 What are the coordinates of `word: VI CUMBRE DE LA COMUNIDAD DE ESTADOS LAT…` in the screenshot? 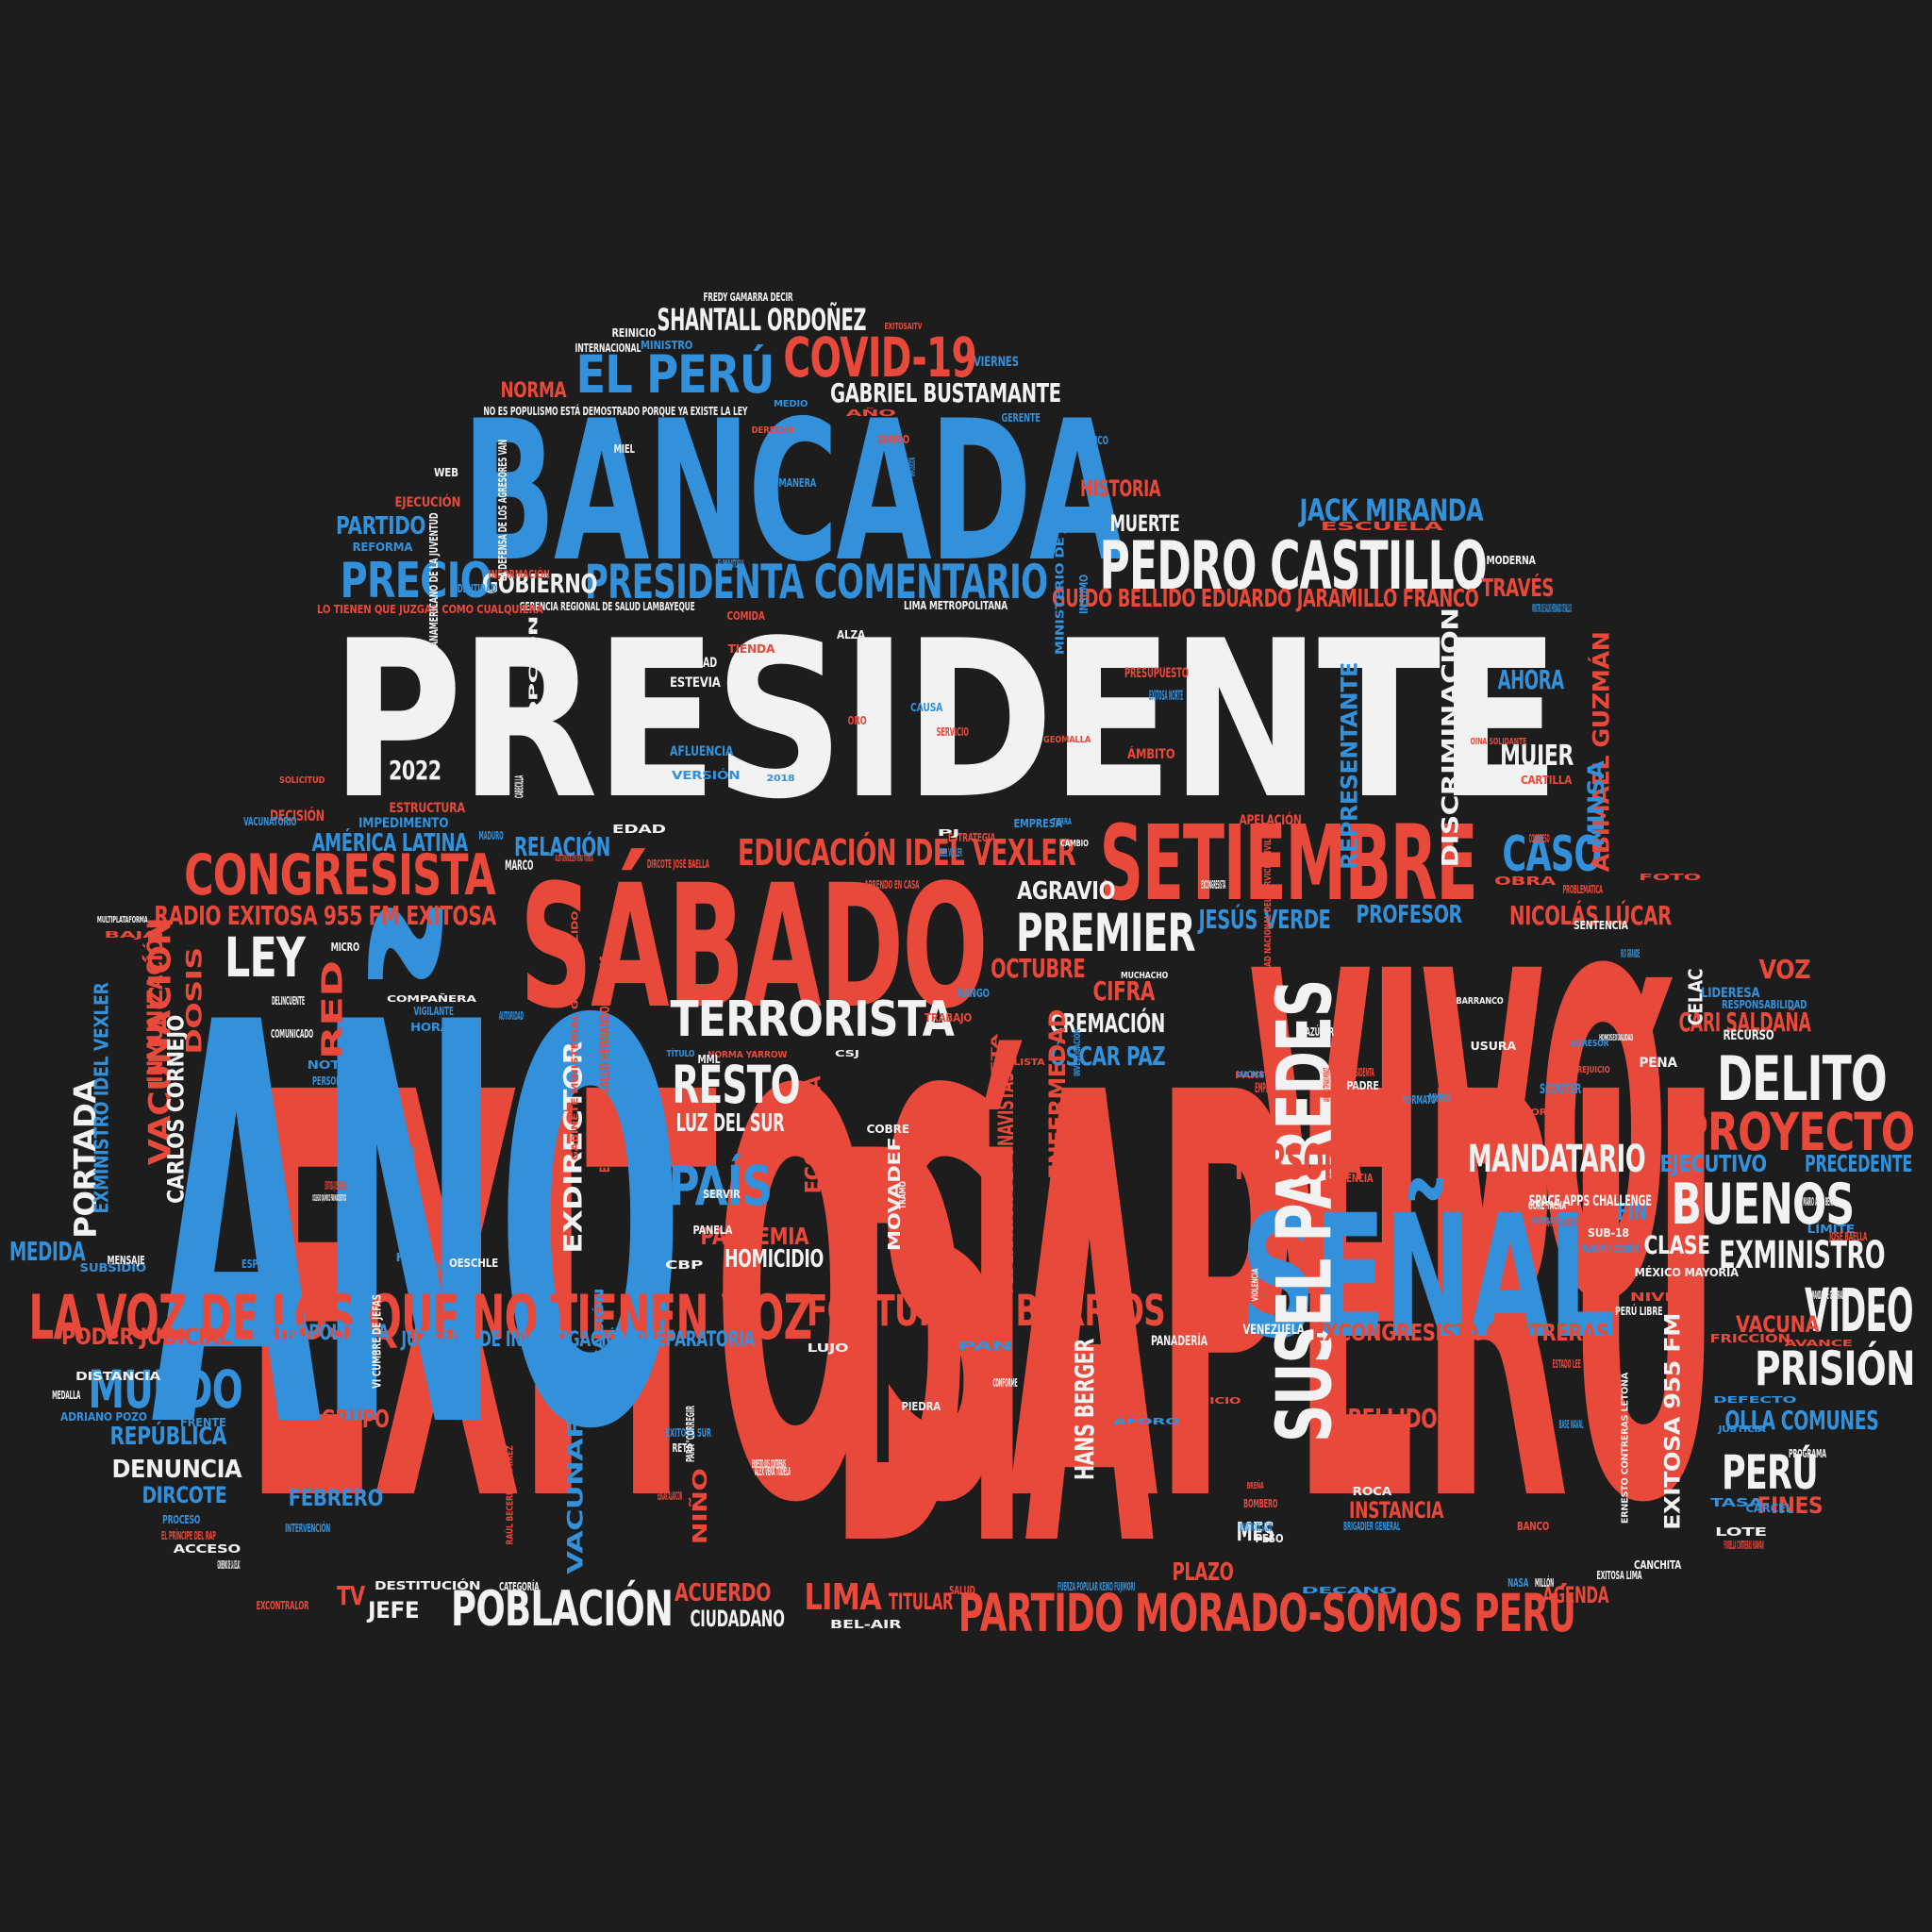 It's located at (413, 1172).